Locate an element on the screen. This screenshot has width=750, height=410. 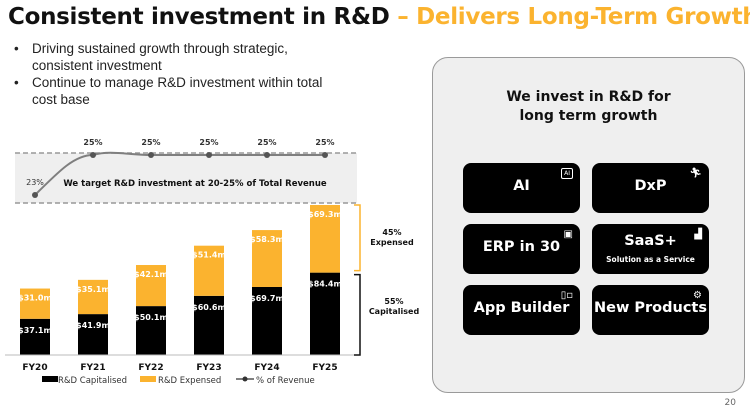
title-accent: – Delivers Long-Term Growth is located at coordinates (573, 17).